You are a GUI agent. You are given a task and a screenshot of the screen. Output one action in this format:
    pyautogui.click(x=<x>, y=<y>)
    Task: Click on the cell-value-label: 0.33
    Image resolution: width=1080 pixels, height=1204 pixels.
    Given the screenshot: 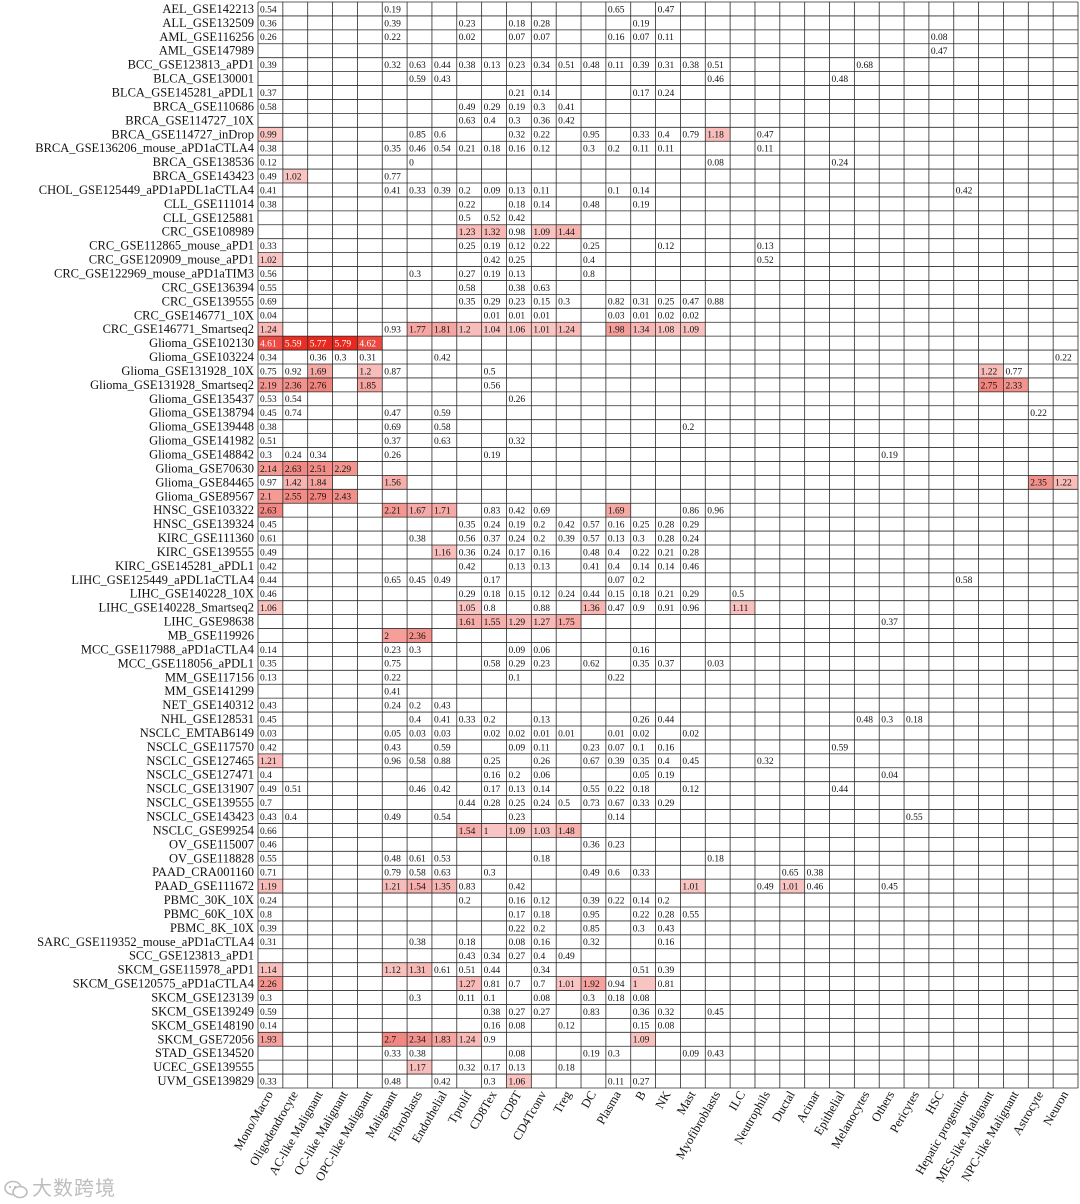 What is the action you would take?
    pyautogui.click(x=641, y=136)
    